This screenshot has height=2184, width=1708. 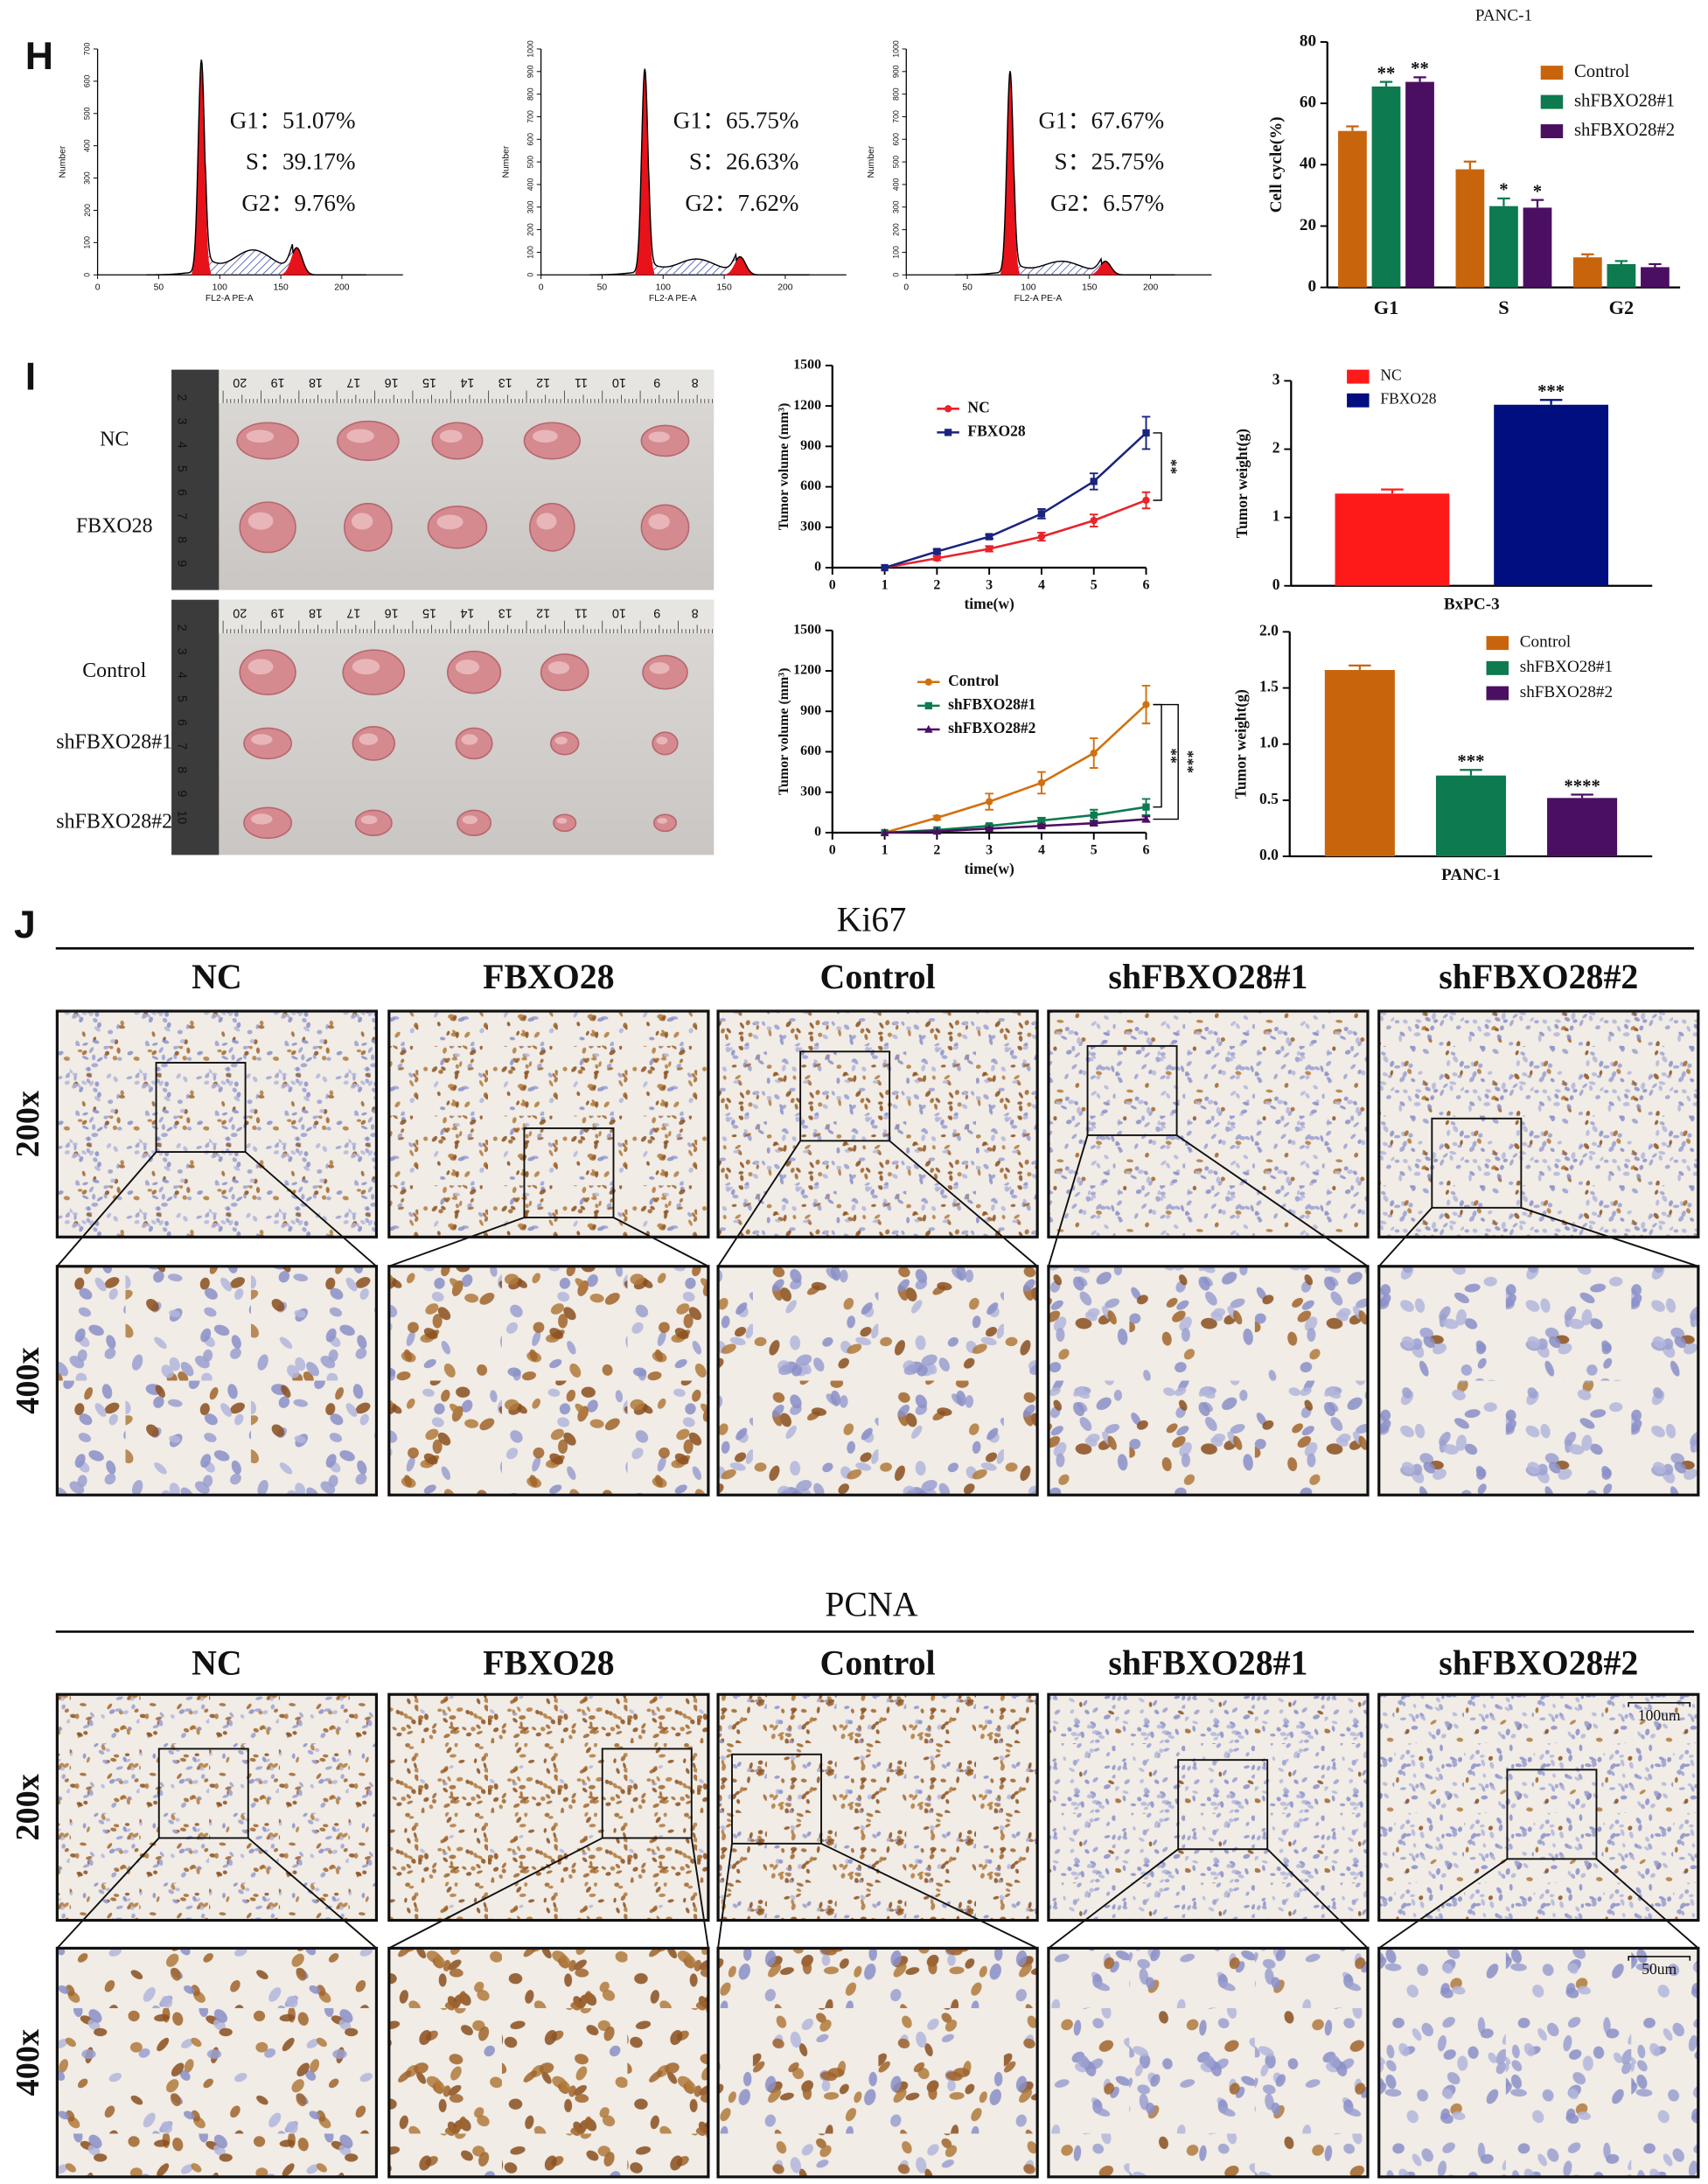 What do you see at coordinates (1038, 299) in the screenshot?
I see `x-axis-label: FL2-A PE-A` at bounding box center [1038, 299].